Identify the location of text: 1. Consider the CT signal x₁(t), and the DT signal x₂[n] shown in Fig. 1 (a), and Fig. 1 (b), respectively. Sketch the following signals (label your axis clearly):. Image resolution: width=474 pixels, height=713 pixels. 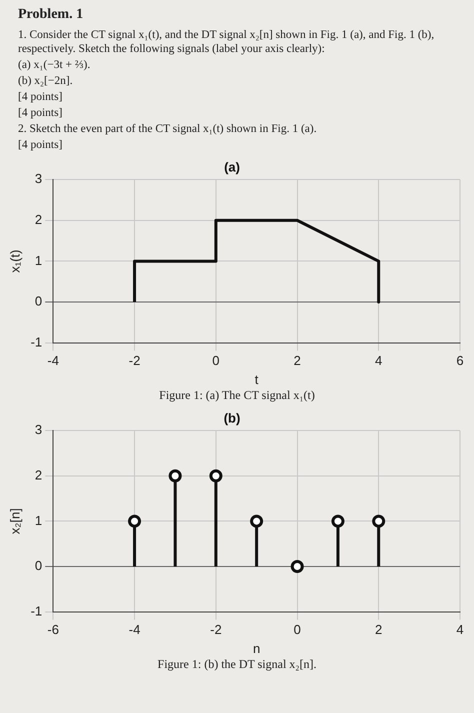
(227, 42).